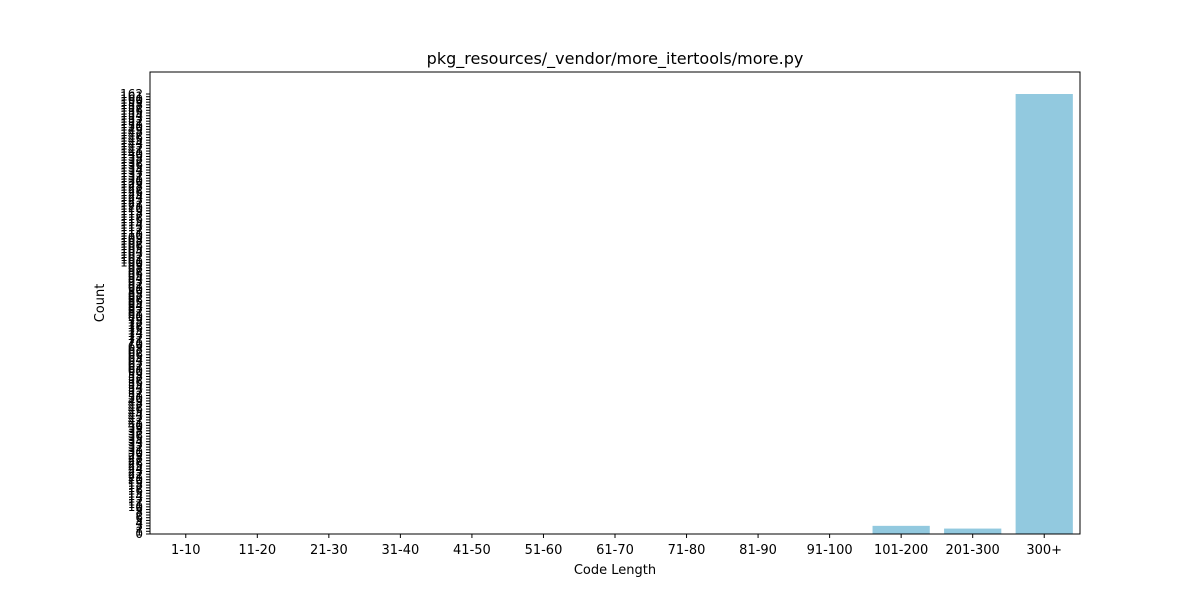 This screenshot has height=600, width=1200. I want to click on y-tick-label: 30, so click(135, 453).